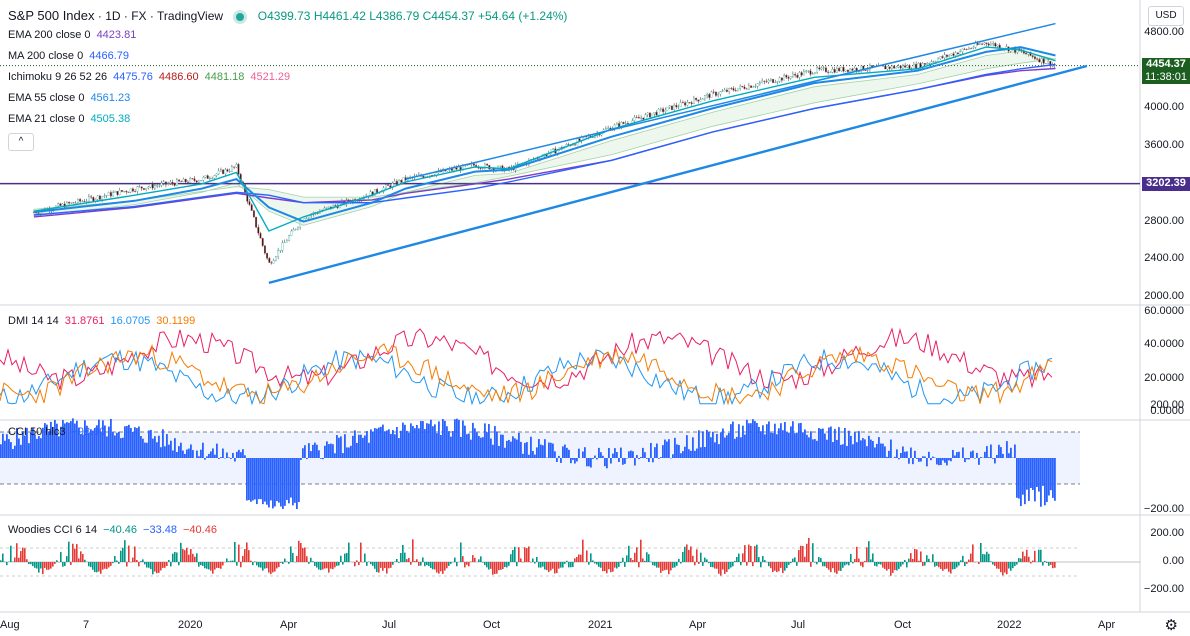  I want to click on interval: 1D, so click(113, 16).